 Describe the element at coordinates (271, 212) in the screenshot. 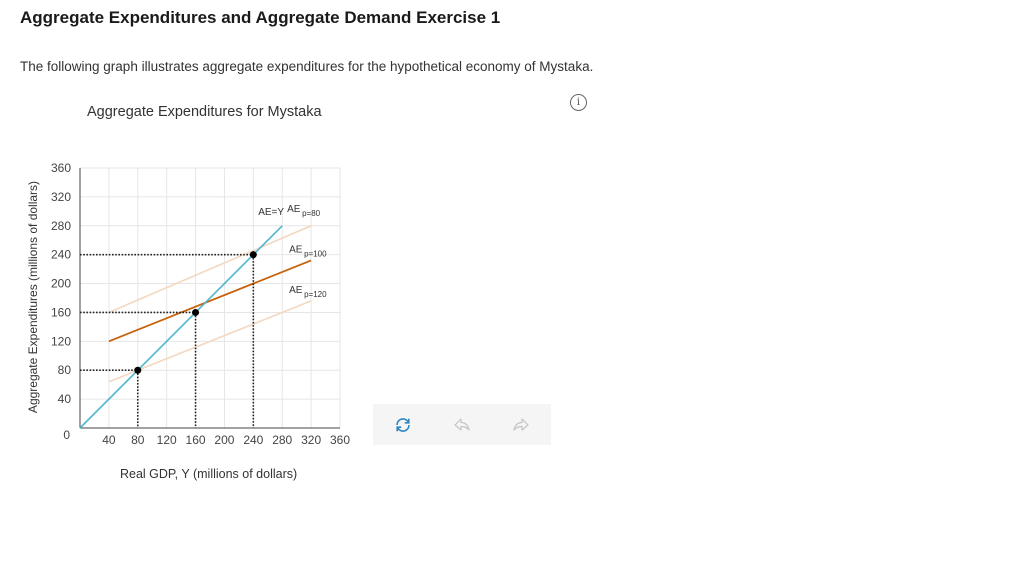

I see `series-label: AE=Y` at that location.